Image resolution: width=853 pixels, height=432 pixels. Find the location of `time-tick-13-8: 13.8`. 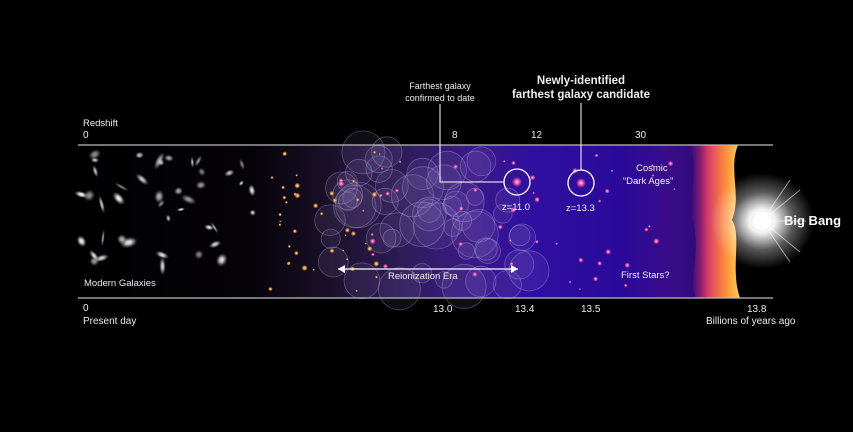

time-tick-13-8: 13.8 is located at coordinates (757, 309).